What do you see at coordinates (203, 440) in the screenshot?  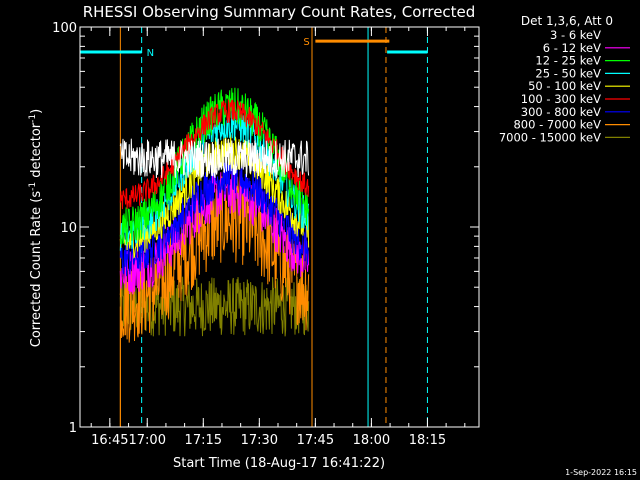 I see `x-tick-label: 17:15` at bounding box center [203, 440].